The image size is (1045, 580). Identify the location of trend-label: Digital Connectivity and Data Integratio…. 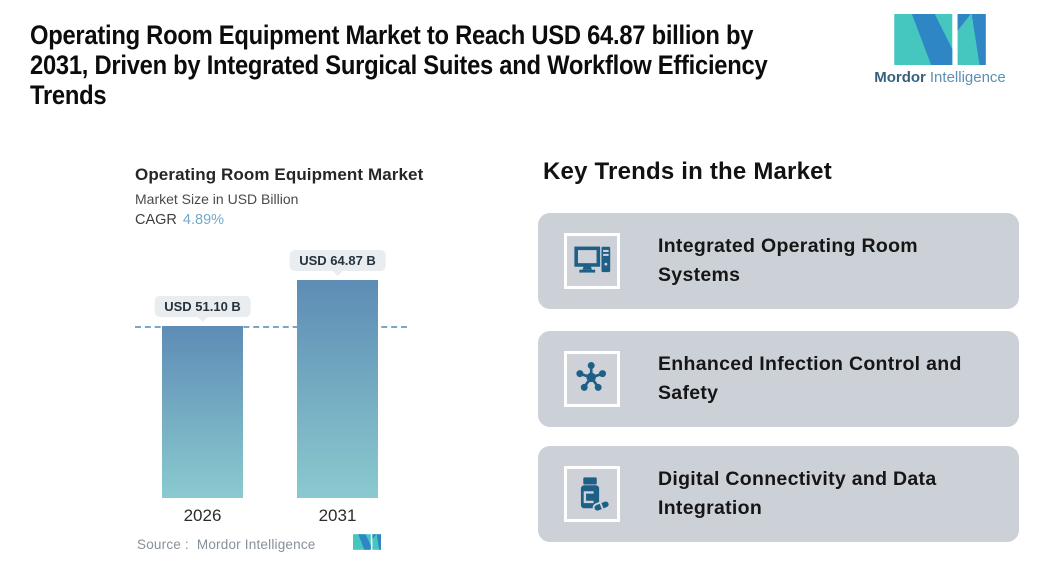
(797, 494).